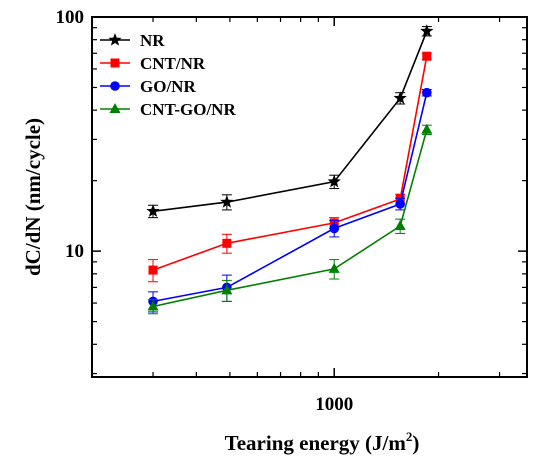 The width and height of the screenshot is (550, 458). Describe the element at coordinates (132, 40) in the screenshot. I see `legend-item-nr: NR` at that location.